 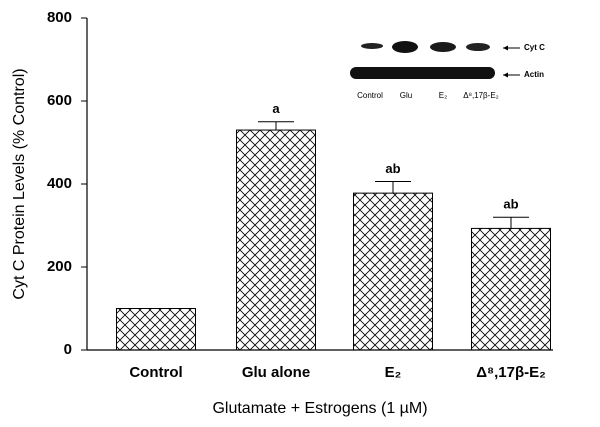 I want to click on blot-inset, so click(x=435, y=60).